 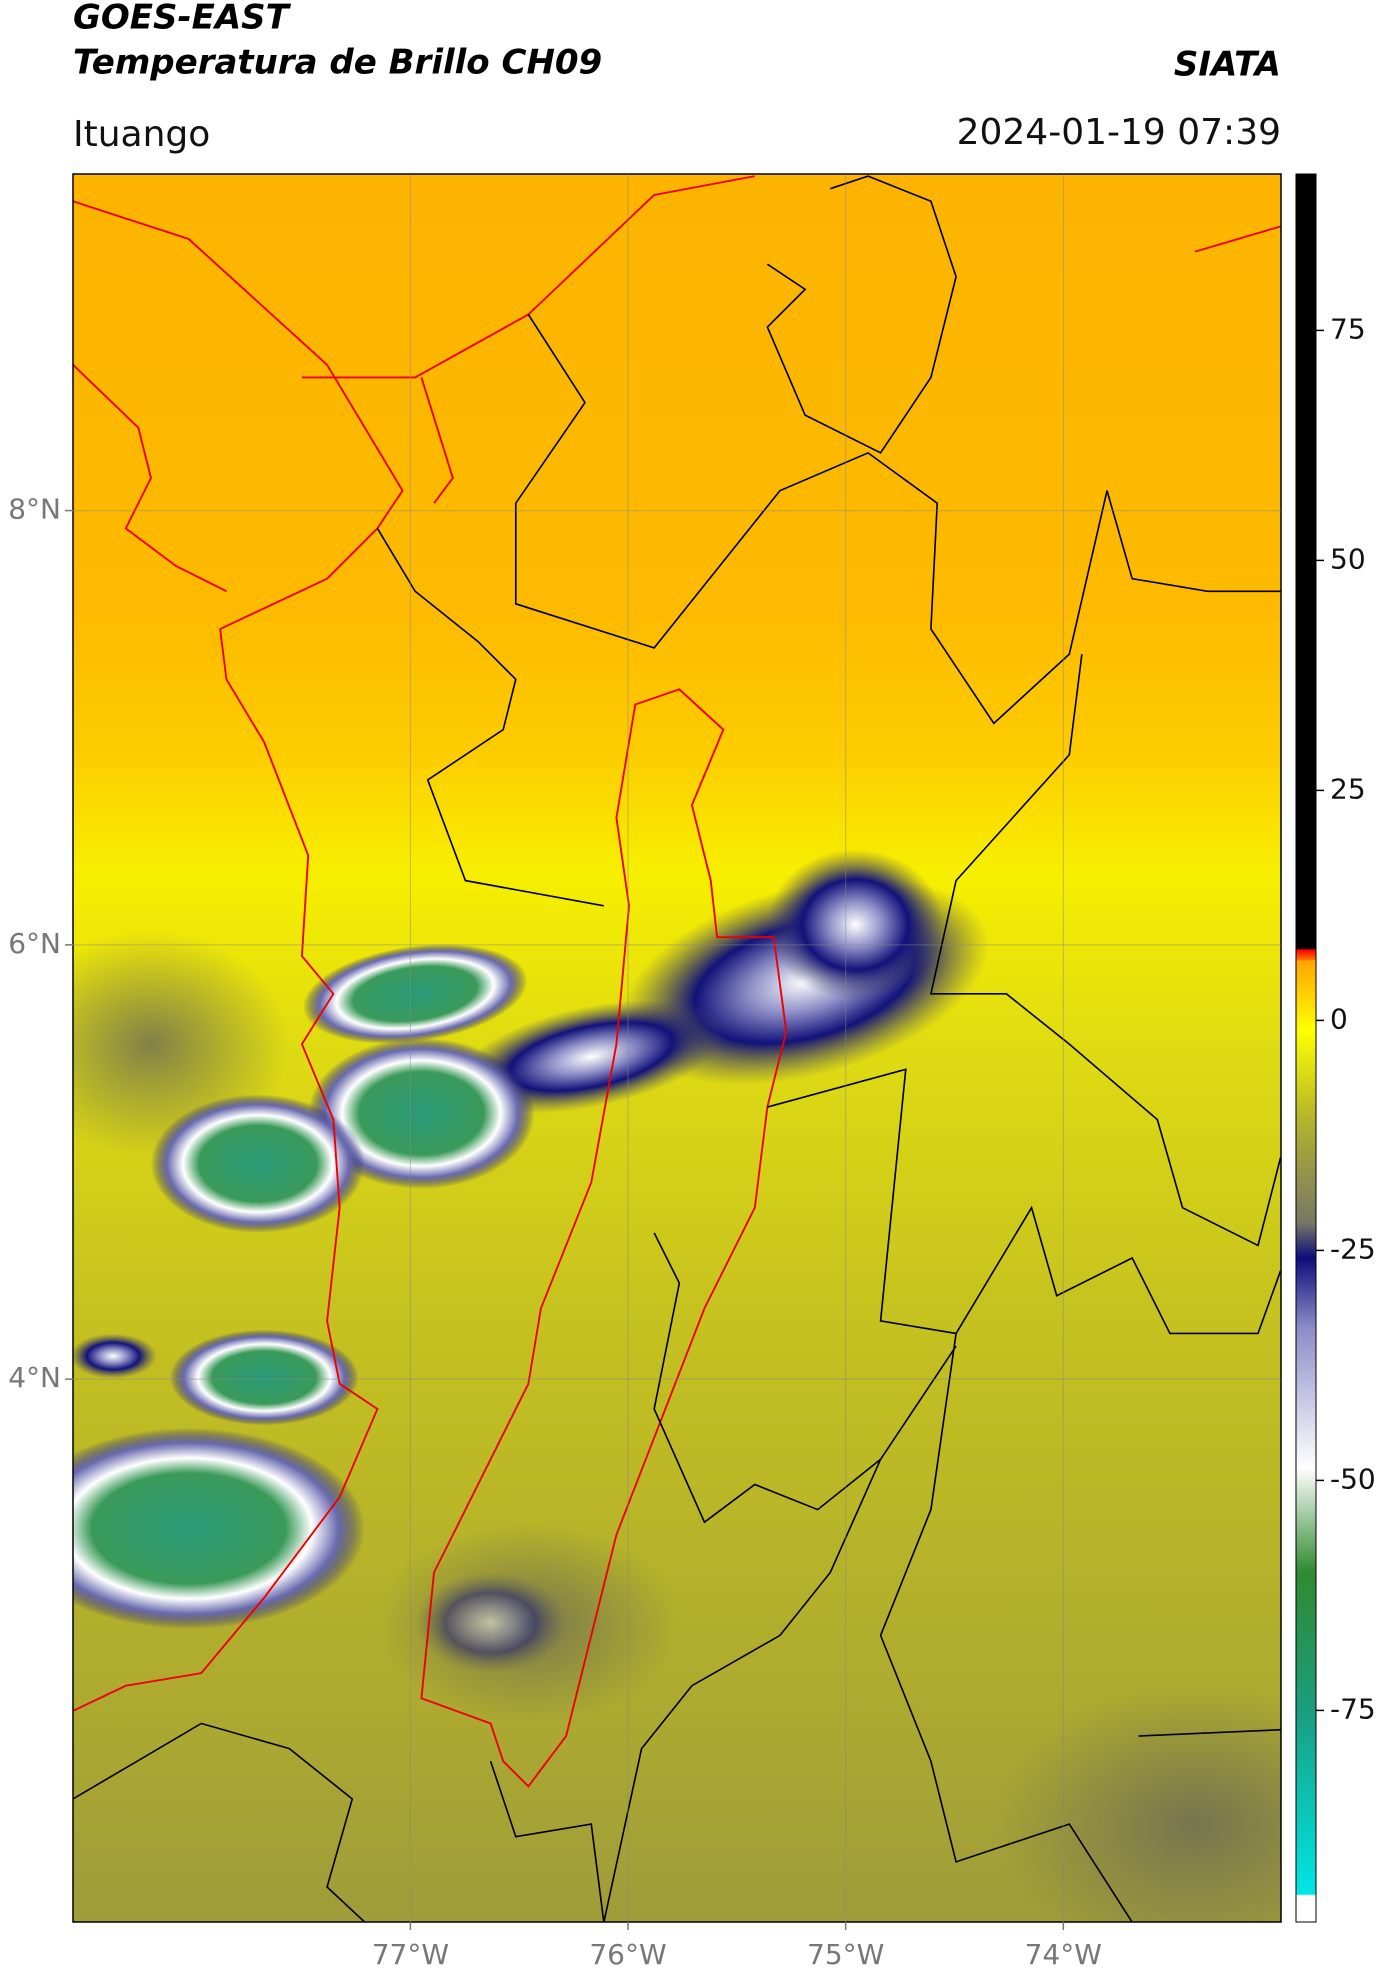 What do you see at coordinates (1119, 132) in the screenshot?
I see `datetime: 2024-01-19 07:39` at bounding box center [1119, 132].